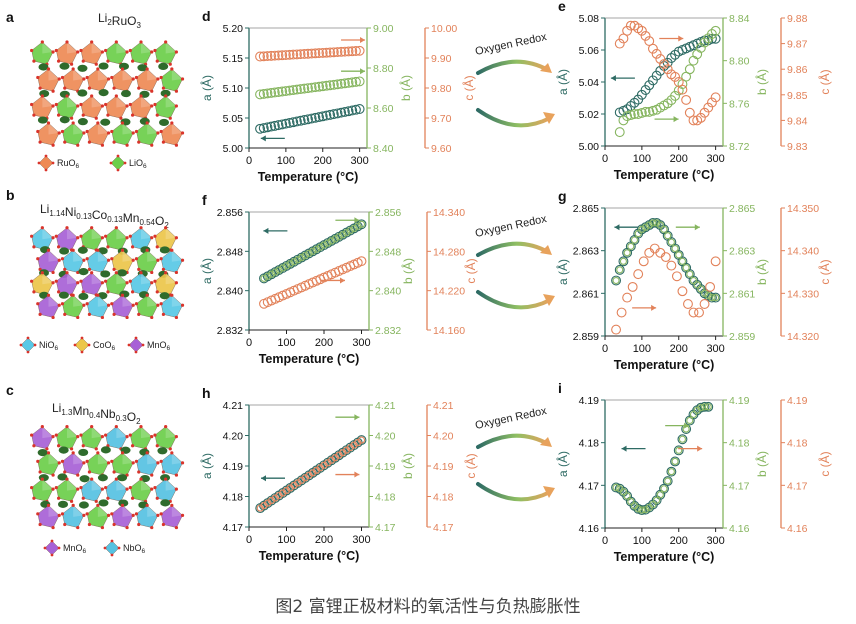 The width and height of the screenshot is (856, 624). I want to click on redox-arrow-lower, so click(514, 300).